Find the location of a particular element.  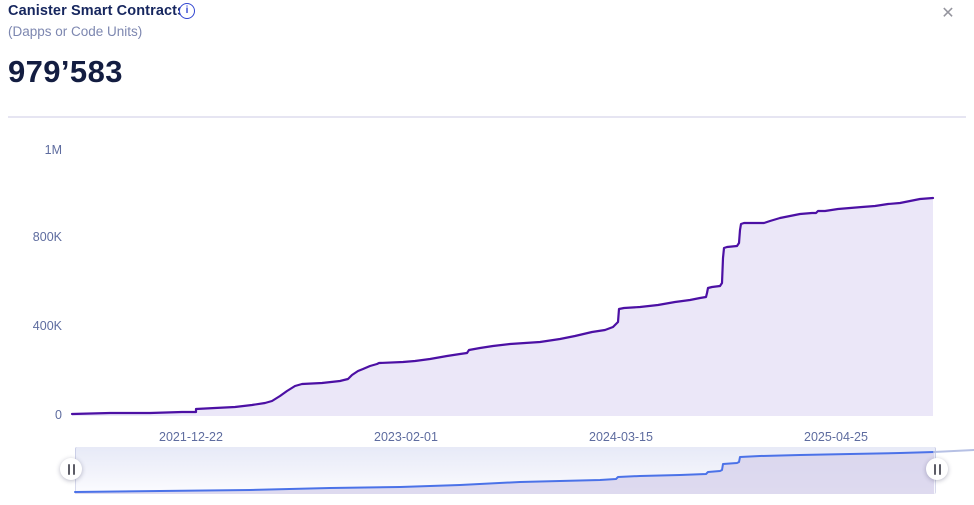

y-tick-label: 0 is located at coordinates (58, 415).